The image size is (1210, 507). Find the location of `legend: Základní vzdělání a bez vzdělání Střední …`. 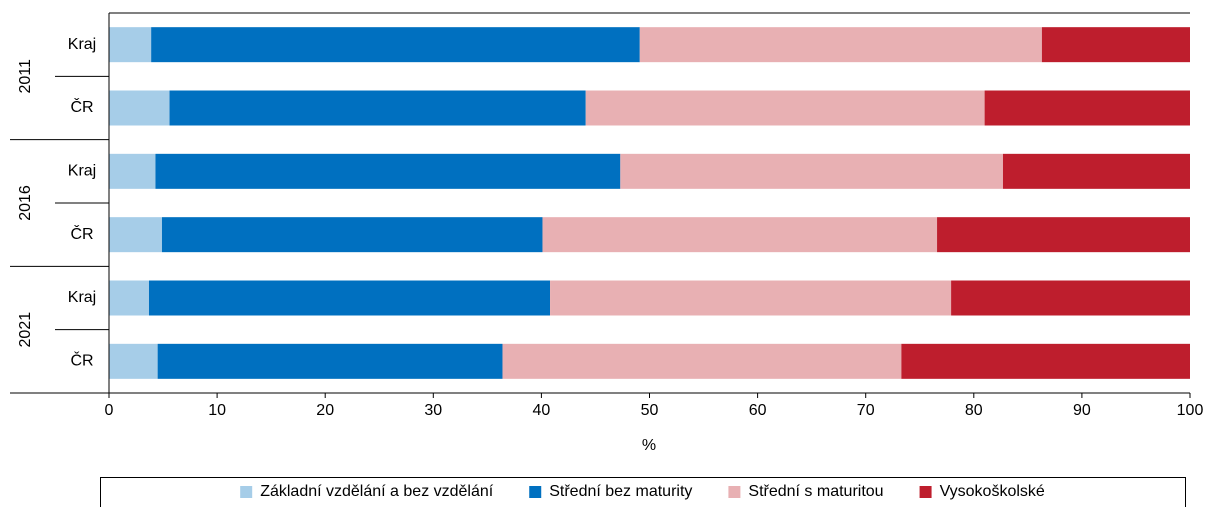

legend: Základní vzdělání a bez vzdělání Střední … is located at coordinates (642, 491).